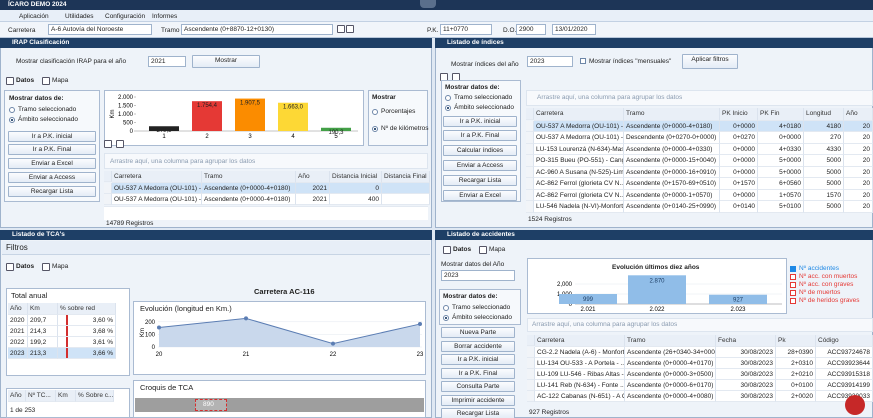  What do you see at coordinates (226, 61) in the screenshot?
I see `button: Mostrar` at bounding box center [226, 61].